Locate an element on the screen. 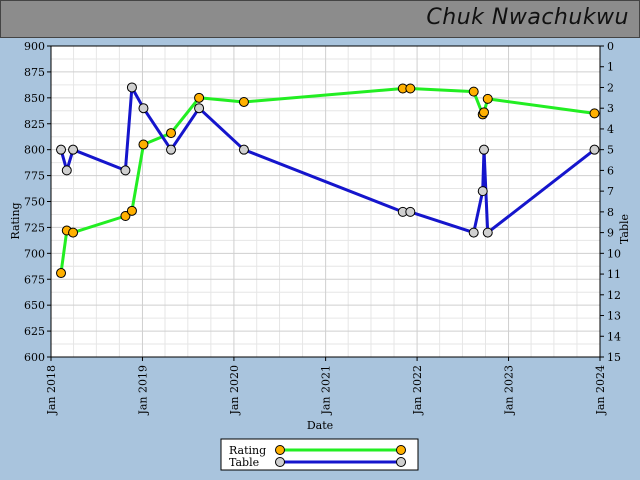 This screenshot has width=640, height=480. x-tick-label: Jan 2020 is located at coordinates (234, 390).